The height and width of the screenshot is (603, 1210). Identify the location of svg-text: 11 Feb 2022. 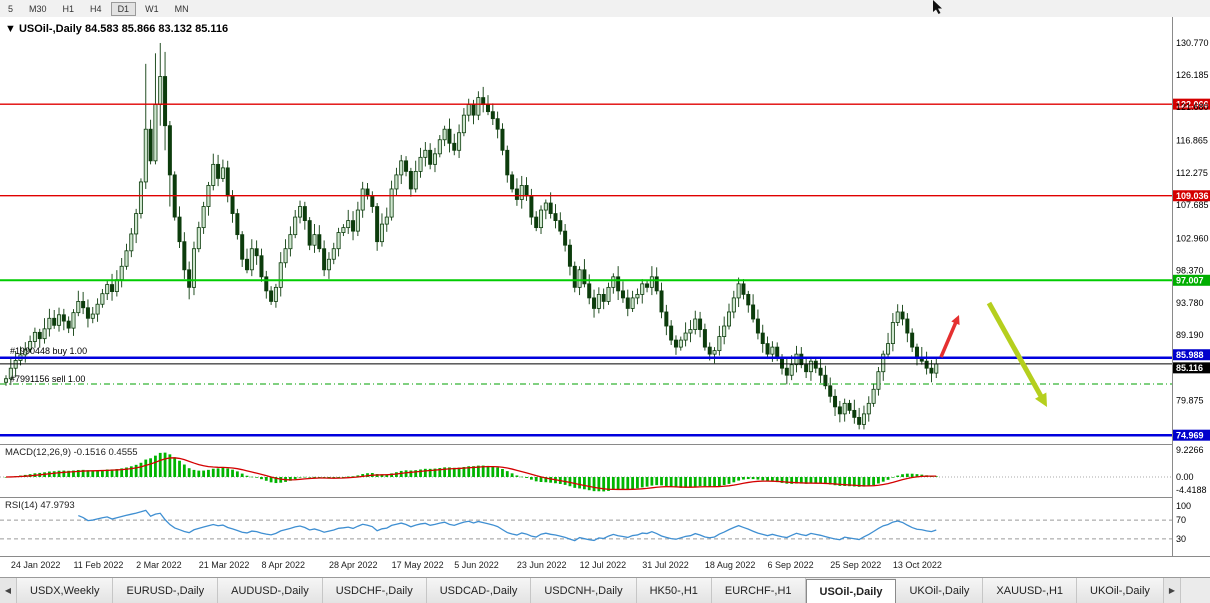
(98, 565).